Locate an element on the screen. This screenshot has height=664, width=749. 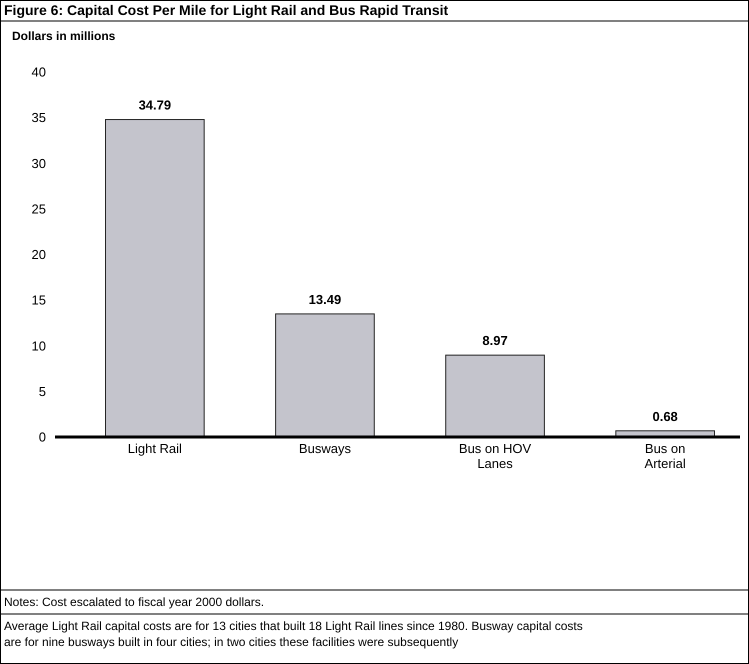
y-tick-label: 10 is located at coordinates (39, 346).